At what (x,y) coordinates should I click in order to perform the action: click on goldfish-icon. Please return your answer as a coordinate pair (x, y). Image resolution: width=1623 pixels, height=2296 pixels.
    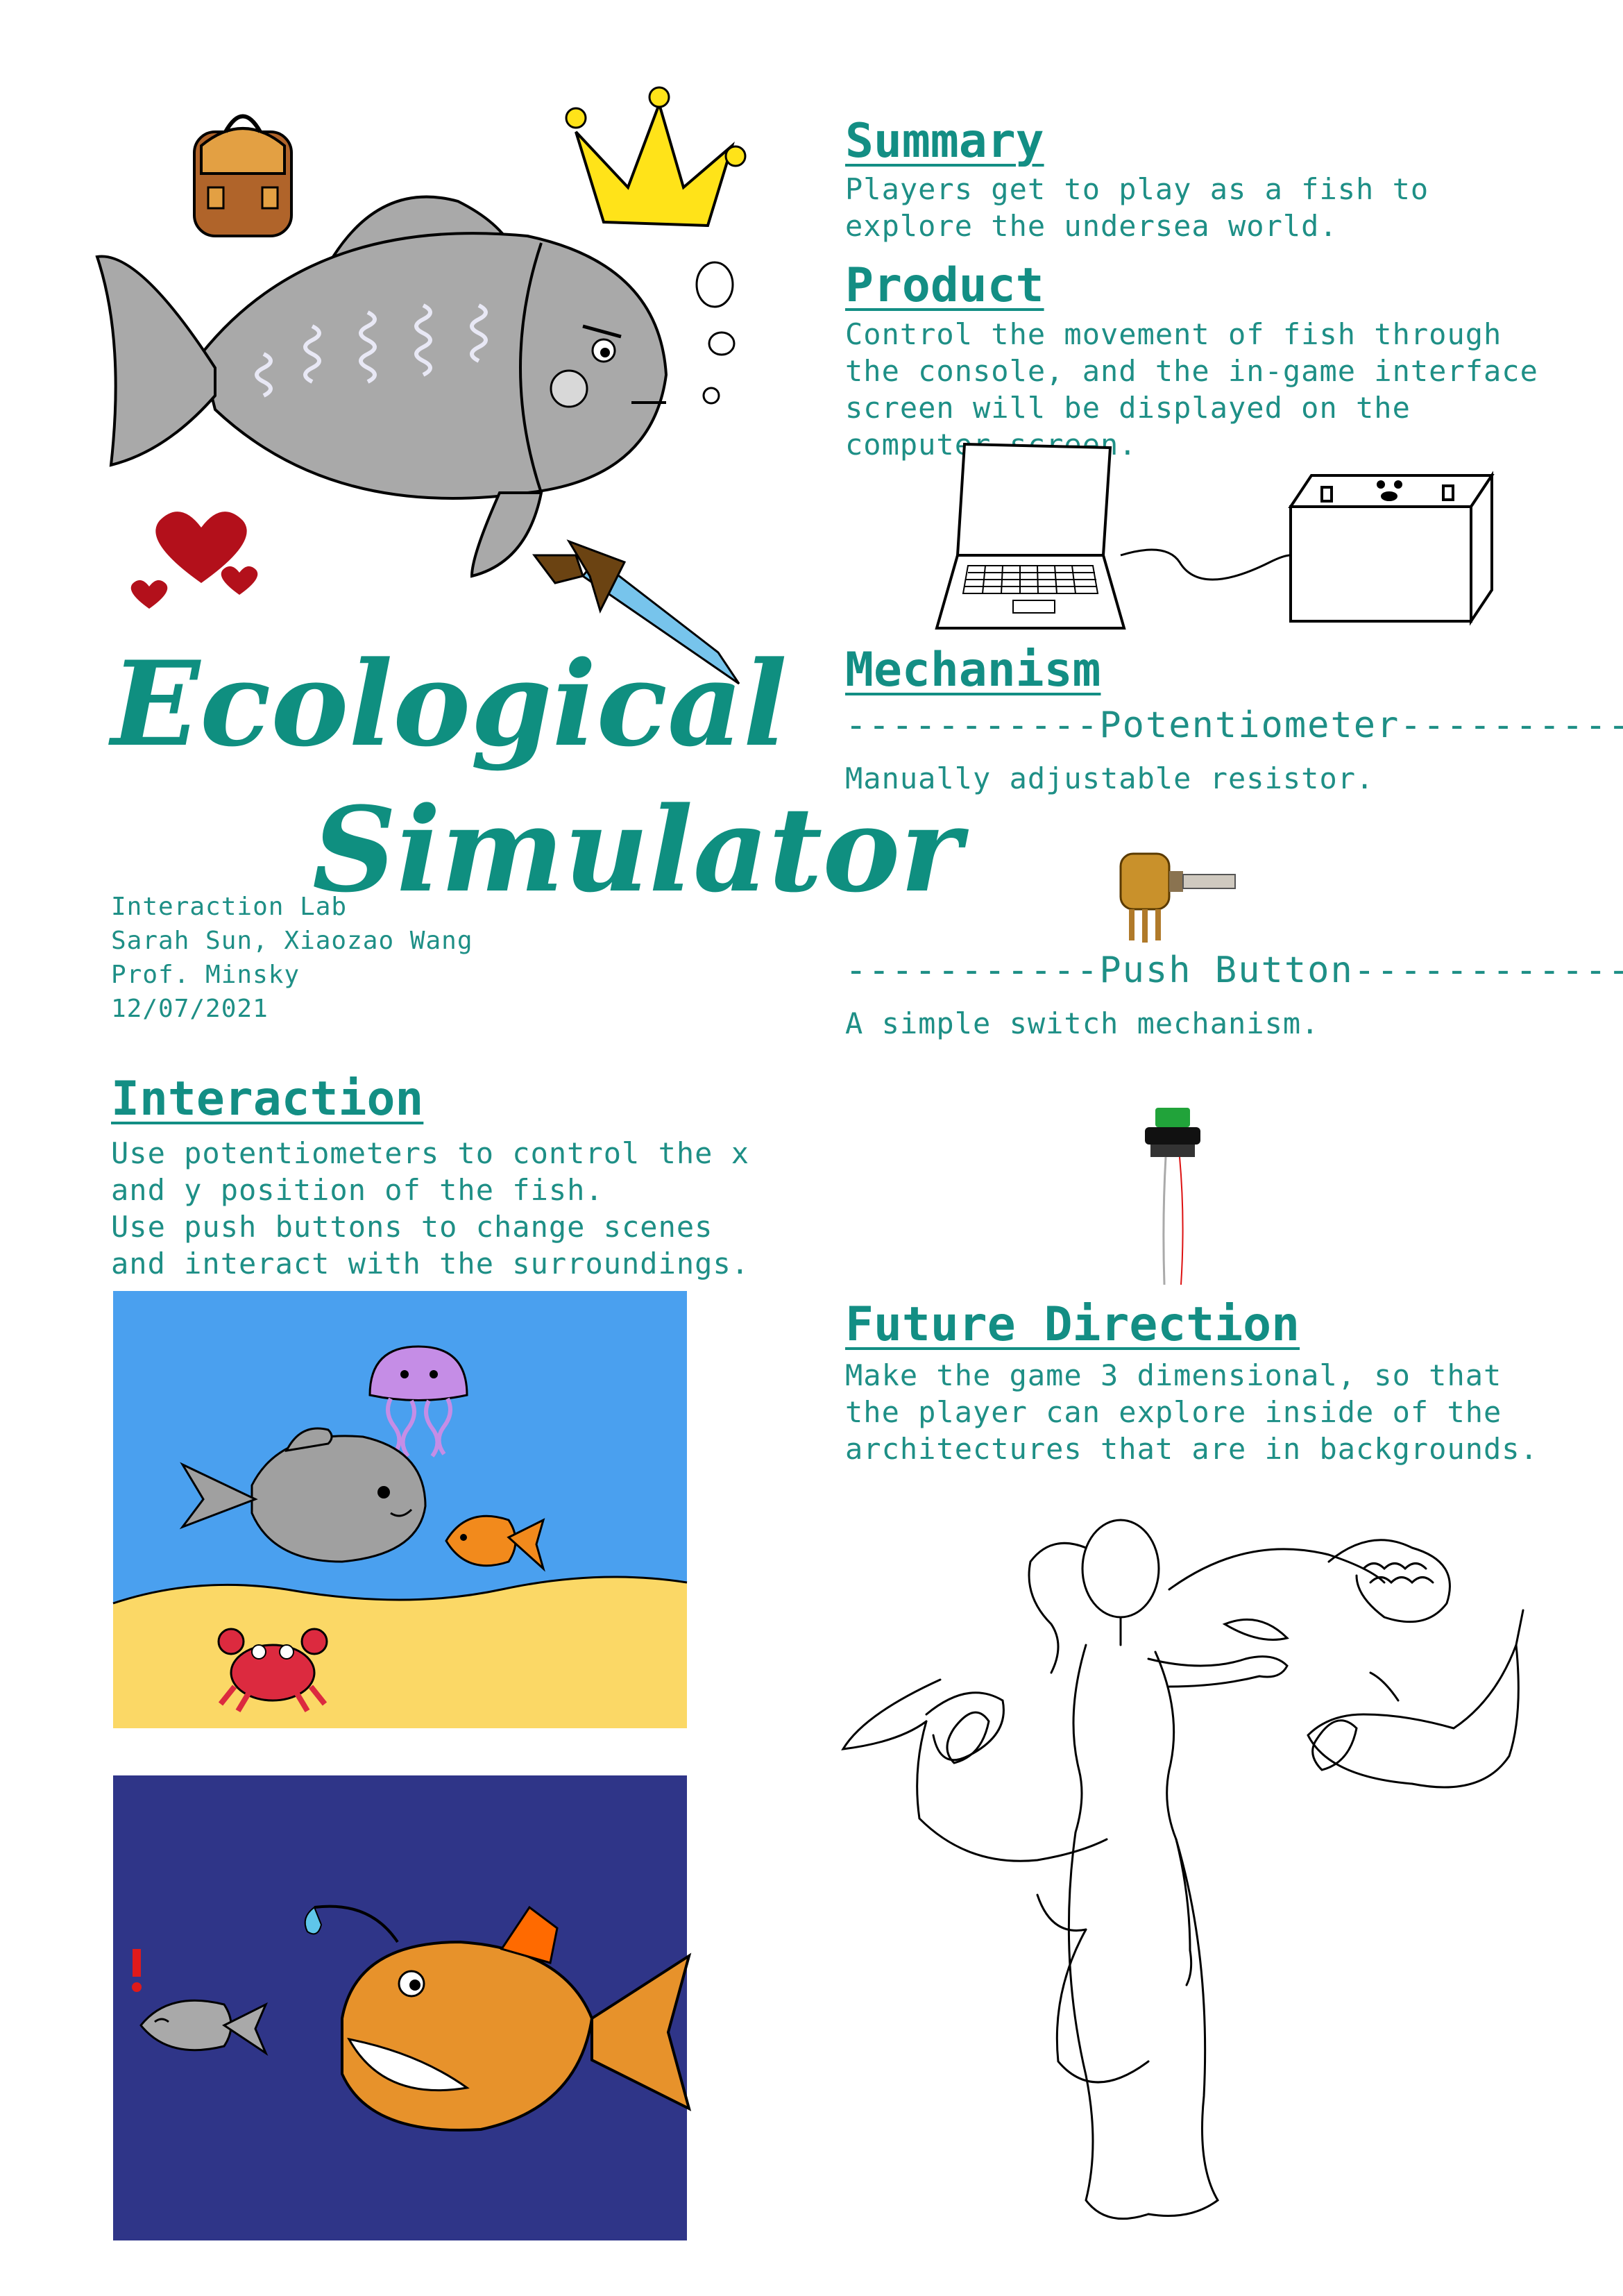
    Looking at the image, I should click on (495, 1543).